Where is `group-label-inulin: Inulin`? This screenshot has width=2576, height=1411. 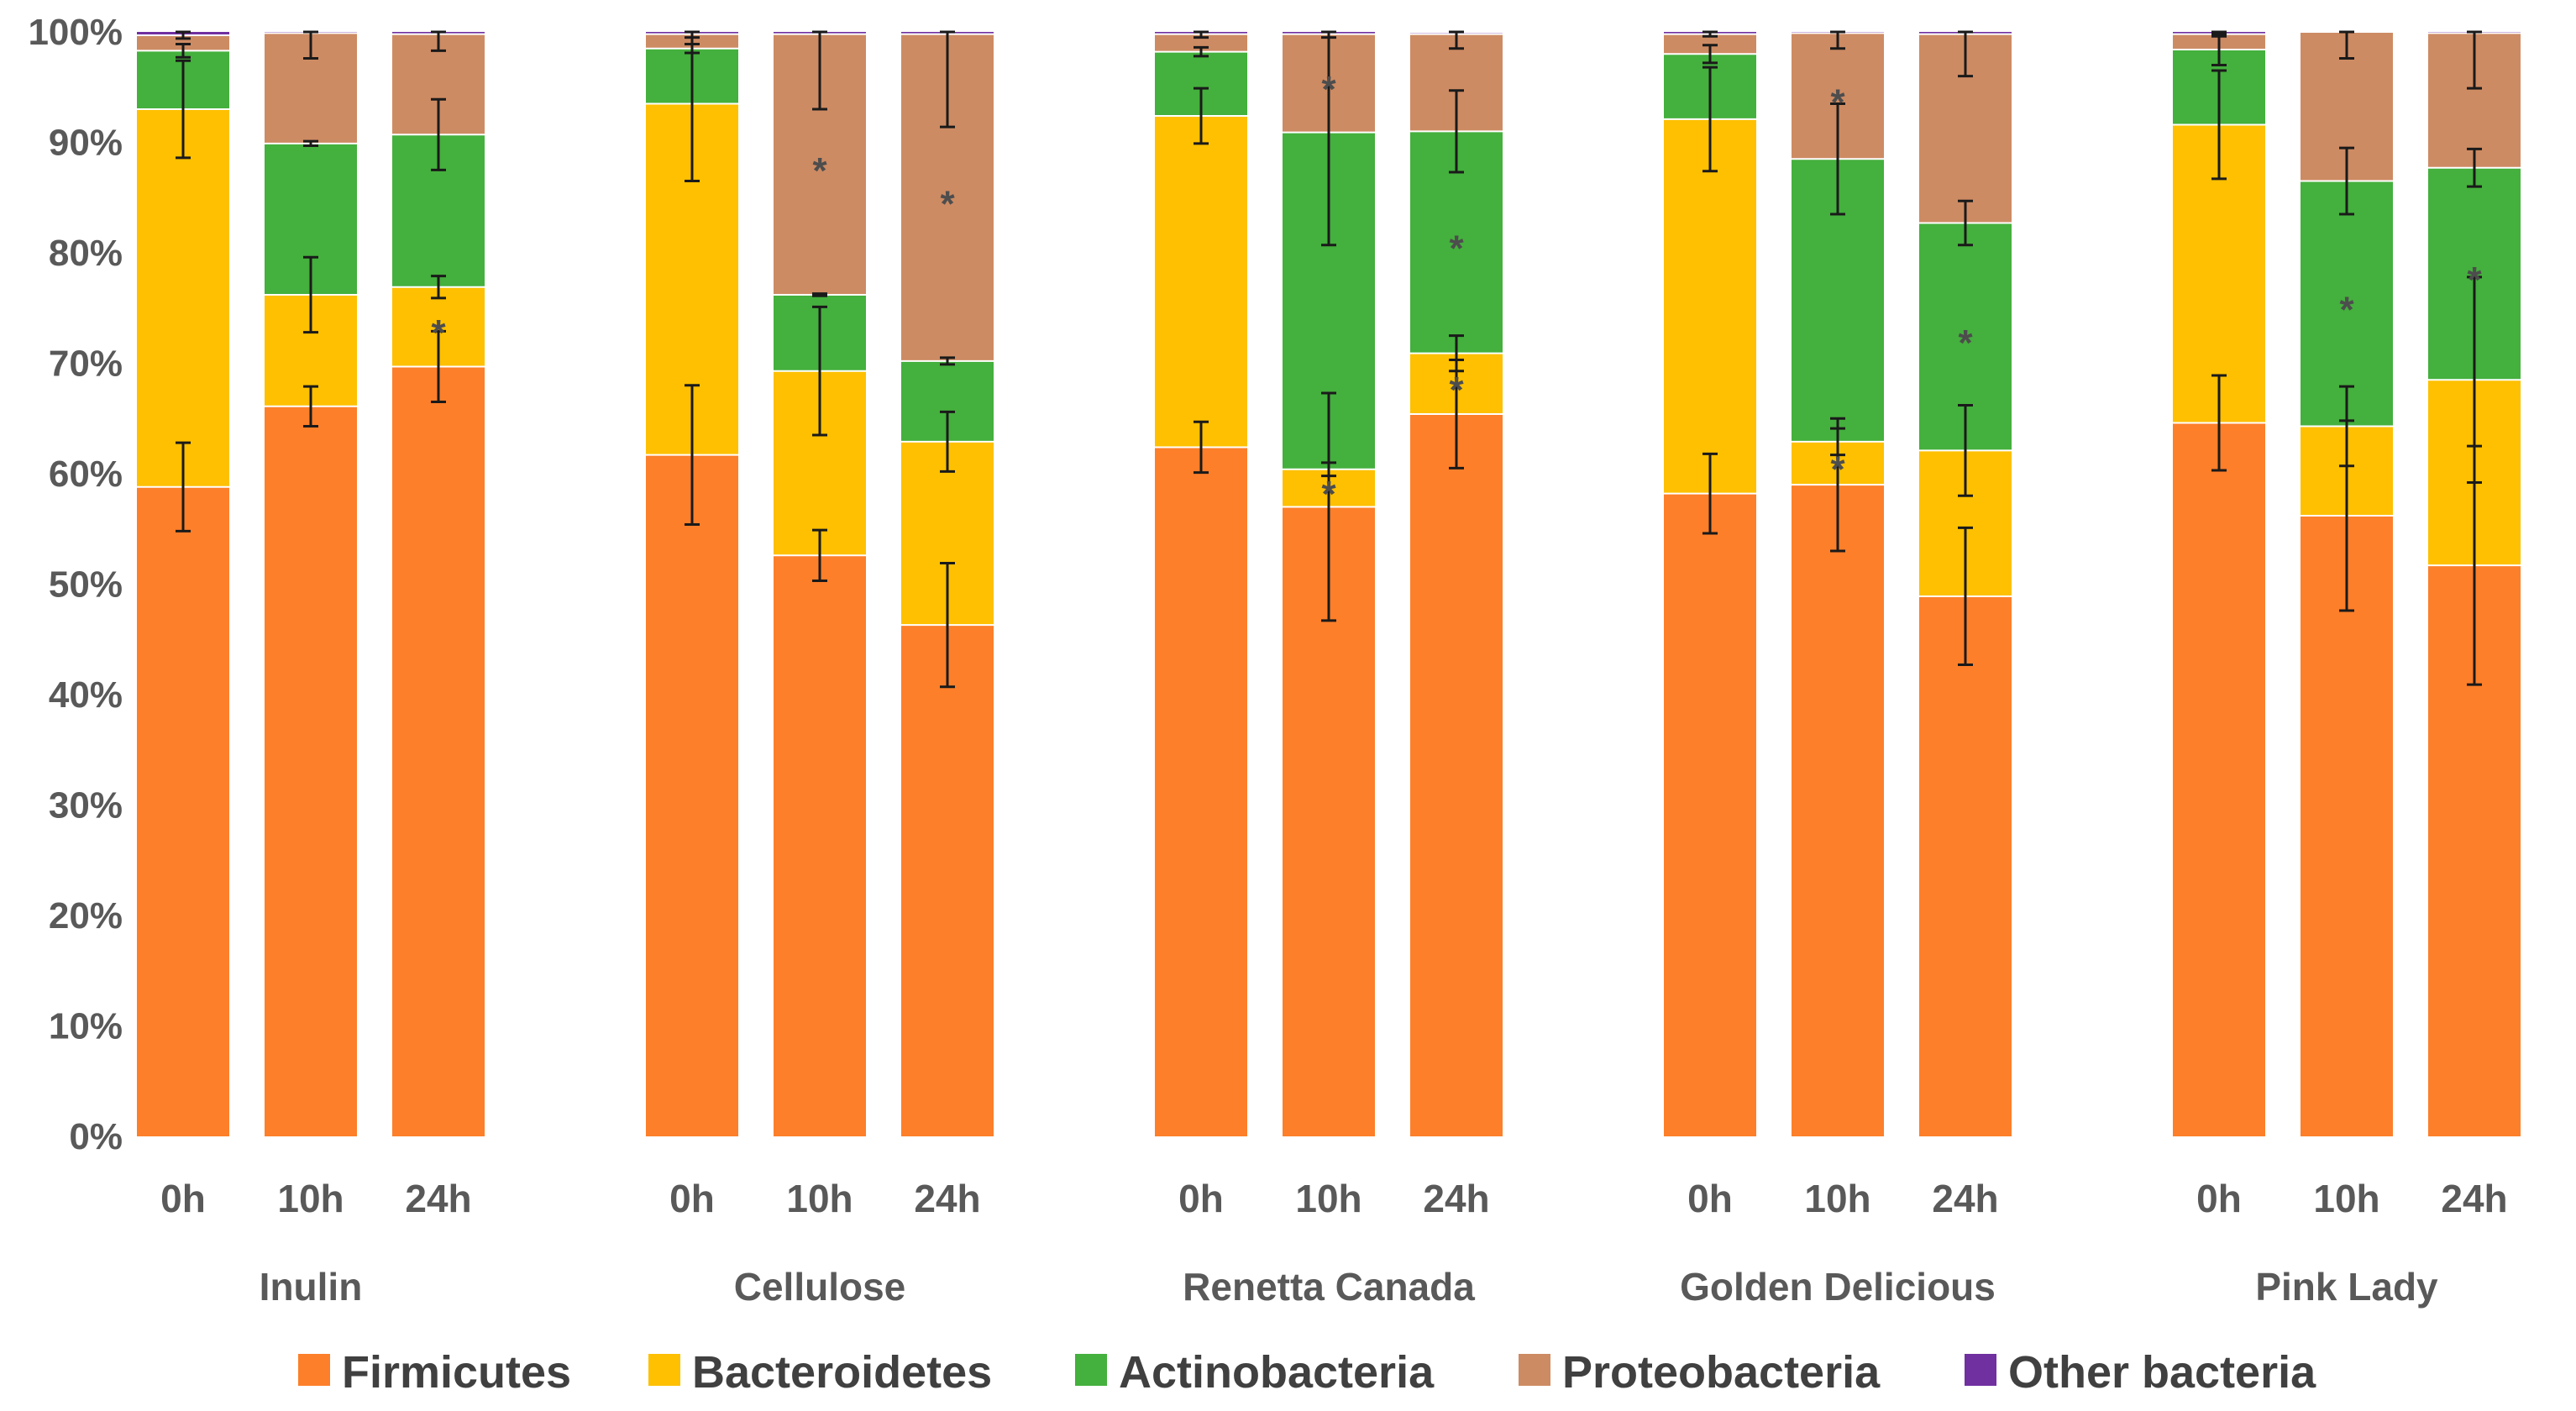
group-label-inulin: Inulin is located at coordinates (311, 1287).